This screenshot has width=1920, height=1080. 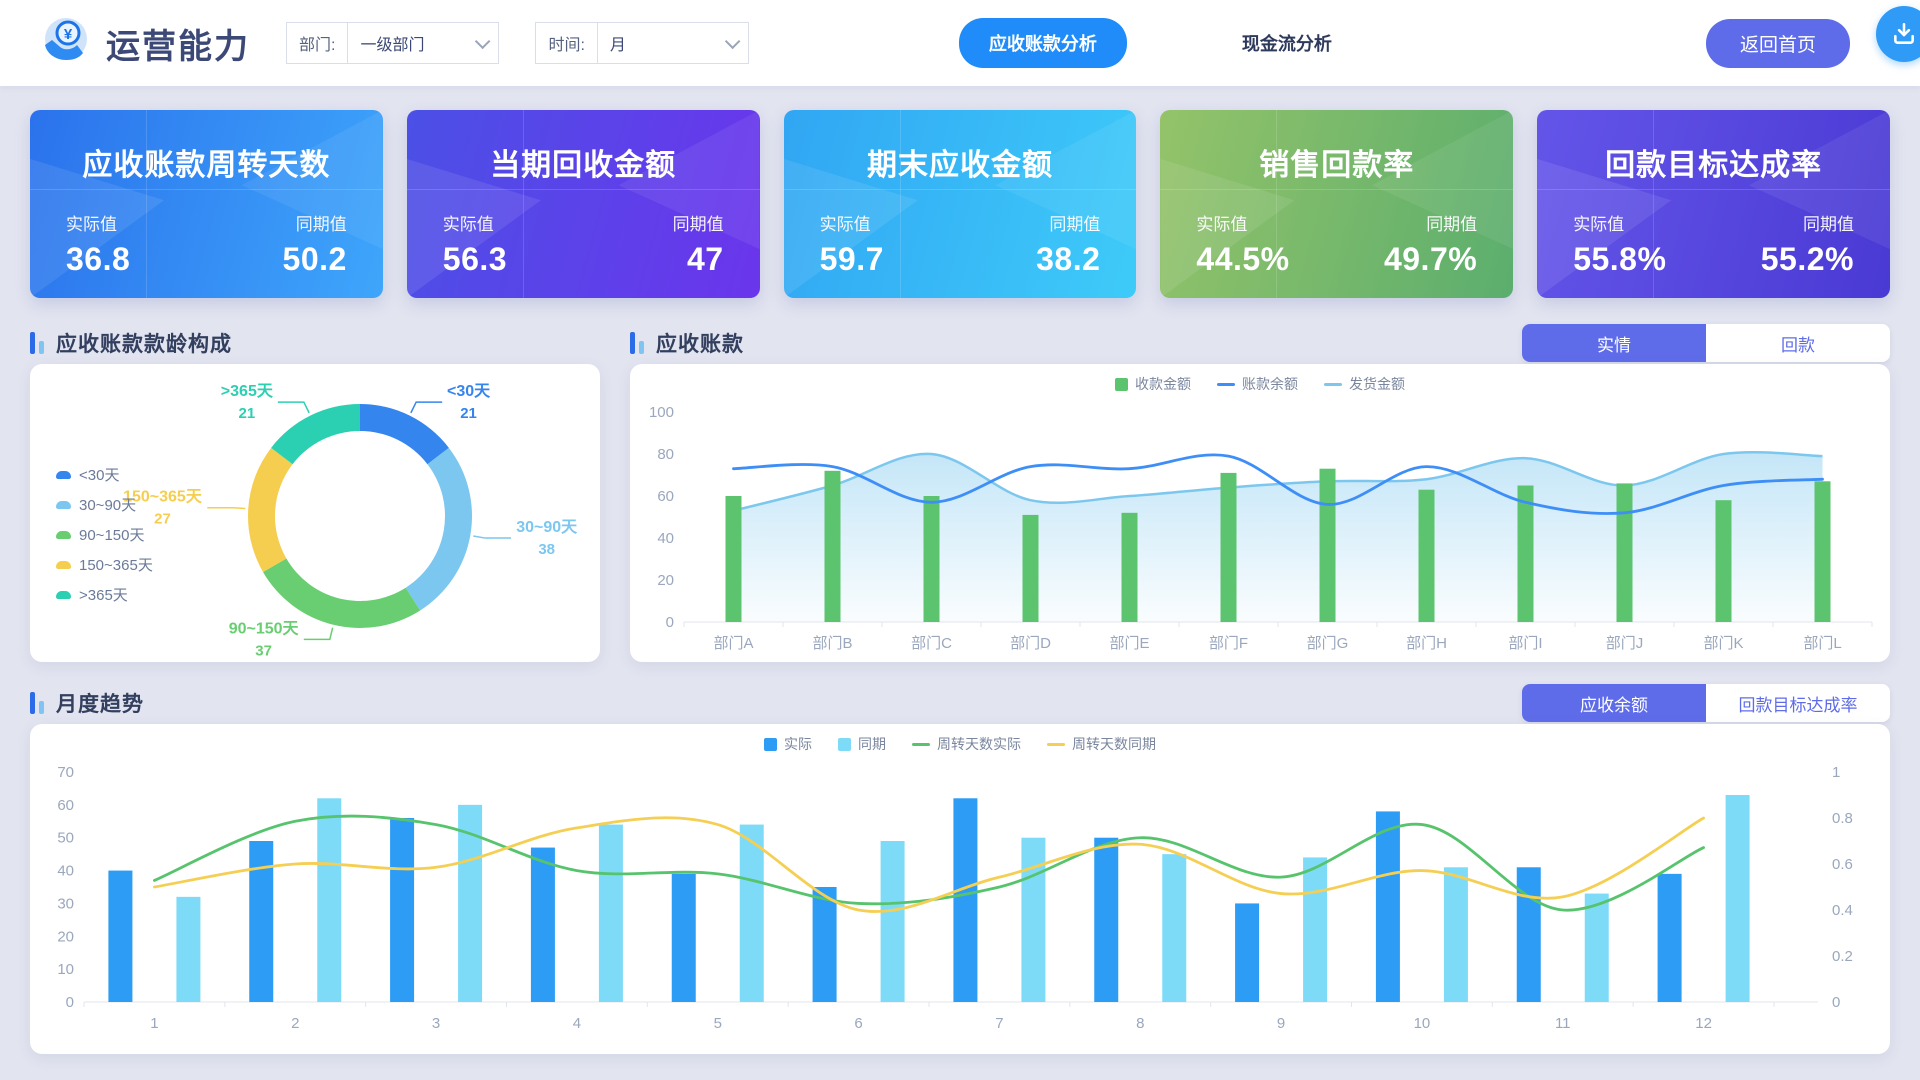 I want to click on legend-item-90~150天: 90~150天, so click(x=104, y=534).